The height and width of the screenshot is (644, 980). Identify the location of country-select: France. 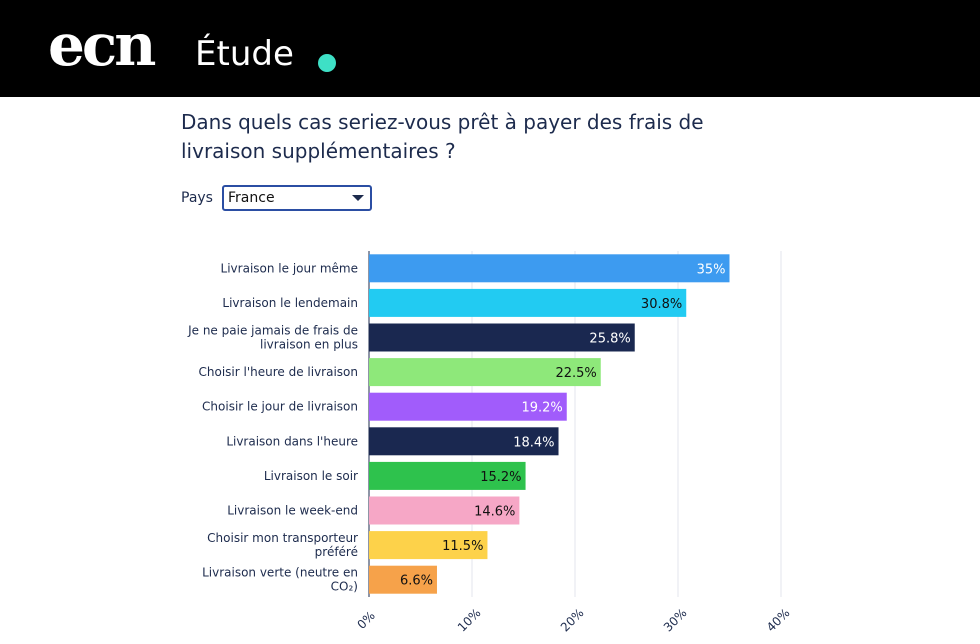
(297, 198).